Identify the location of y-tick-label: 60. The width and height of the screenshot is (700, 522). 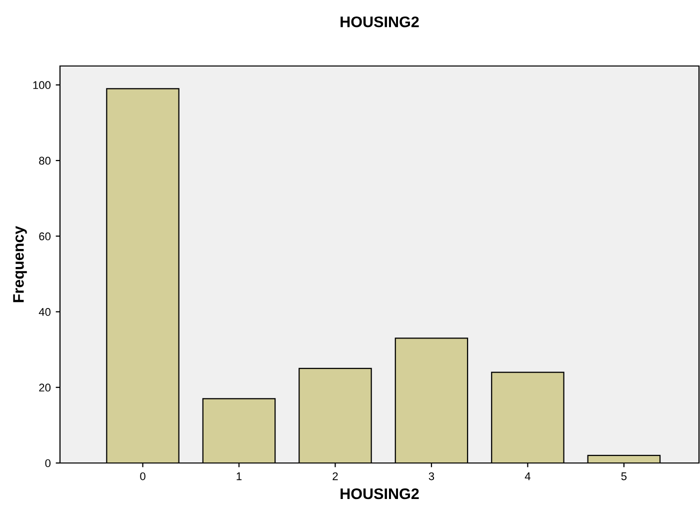
(45, 236).